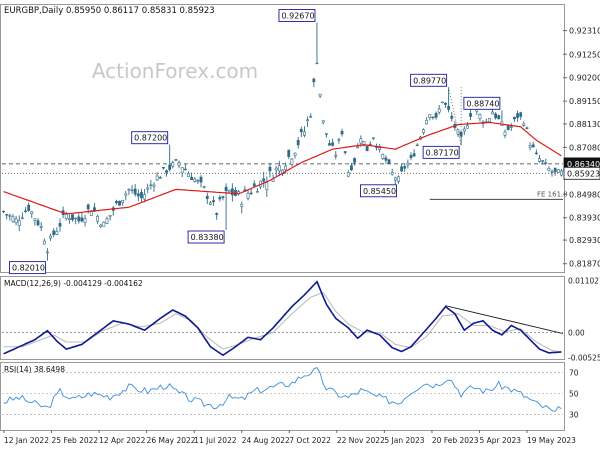 Image resolution: width=600 pixels, height=454 pixels. I want to click on macd-signal-line, so click(282, 322).